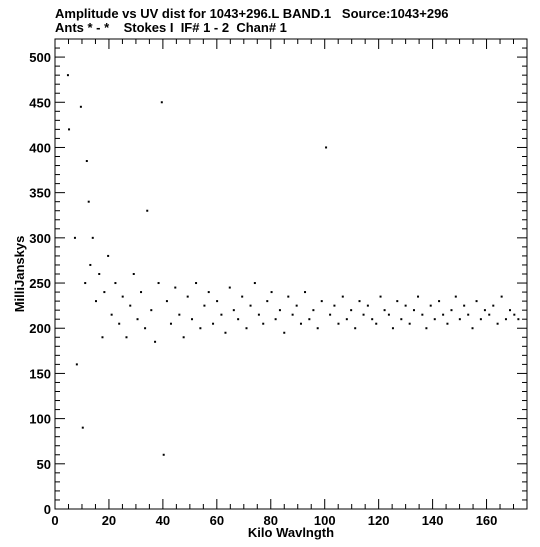 The height and width of the screenshot is (547, 540). What do you see at coordinates (379, 520) in the screenshot?
I see `x-tick-label: 120` at bounding box center [379, 520].